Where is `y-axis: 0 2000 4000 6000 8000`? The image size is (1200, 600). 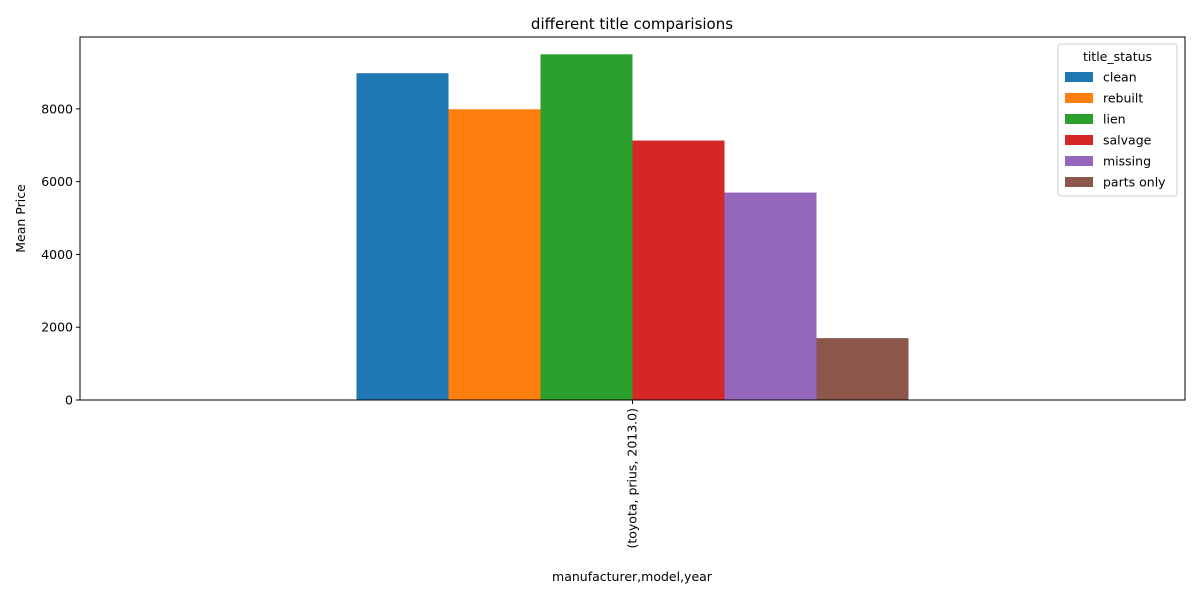
y-axis: 0 2000 4000 6000 8000 is located at coordinates (60, 254).